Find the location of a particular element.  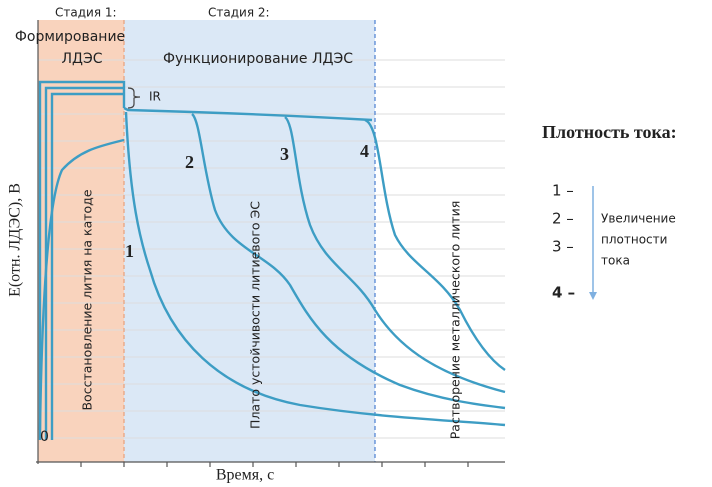

formation: Формирование is located at coordinates (70, 37).